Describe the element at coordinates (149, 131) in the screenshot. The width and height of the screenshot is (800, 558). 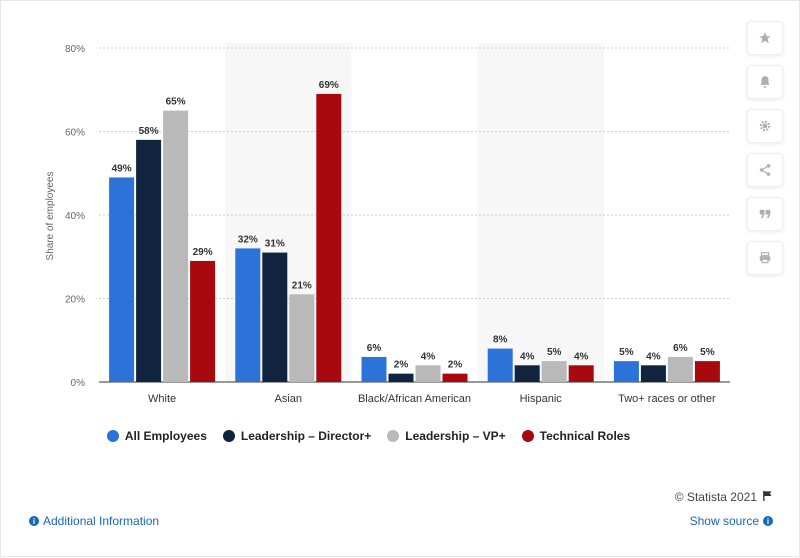
I see `data-label: 58%` at that location.